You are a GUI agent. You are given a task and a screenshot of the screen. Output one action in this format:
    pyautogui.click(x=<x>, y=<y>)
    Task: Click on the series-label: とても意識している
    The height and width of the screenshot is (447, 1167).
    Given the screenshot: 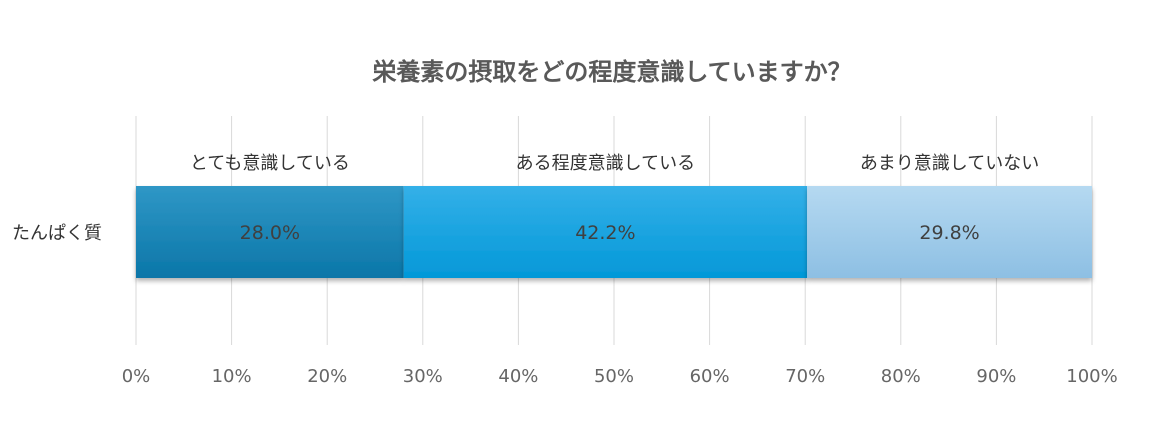 What is the action you would take?
    pyautogui.click(x=270, y=163)
    